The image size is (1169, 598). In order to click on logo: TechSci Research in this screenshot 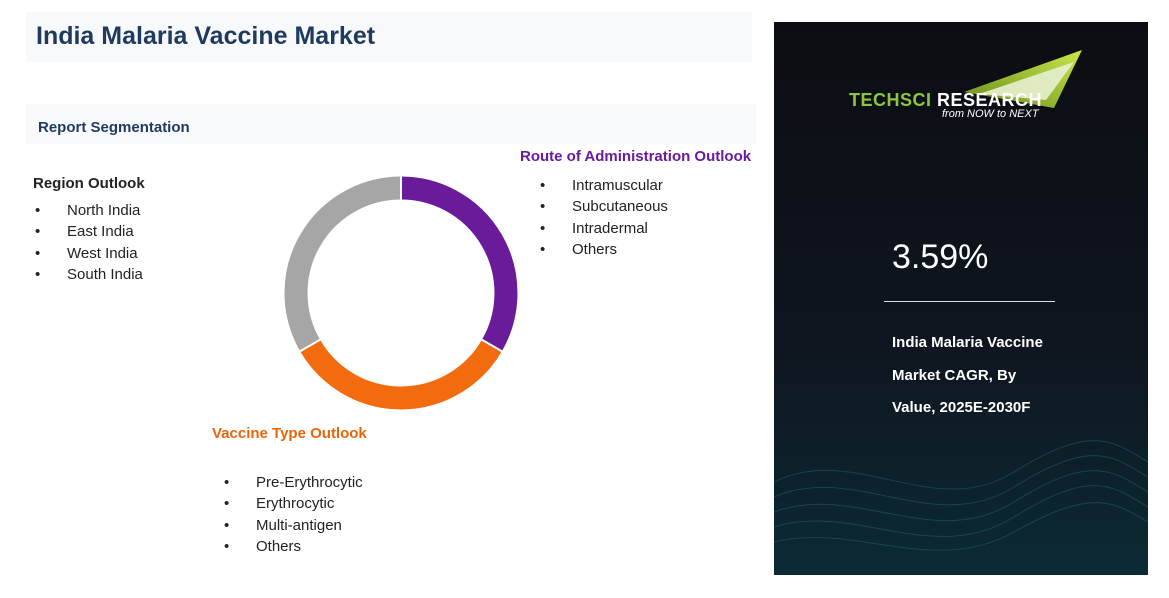, I will do `click(945, 100)`.